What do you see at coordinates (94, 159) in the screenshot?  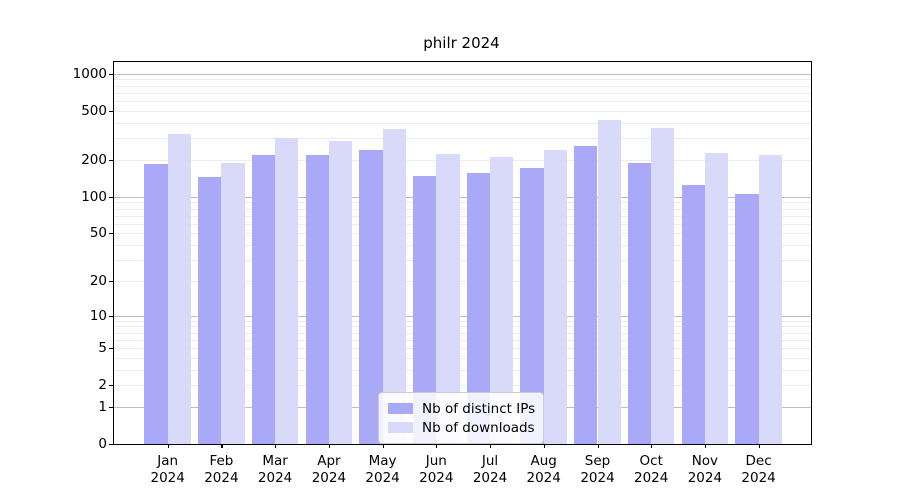 I see `y-tick-label: 200` at bounding box center [94, 159].